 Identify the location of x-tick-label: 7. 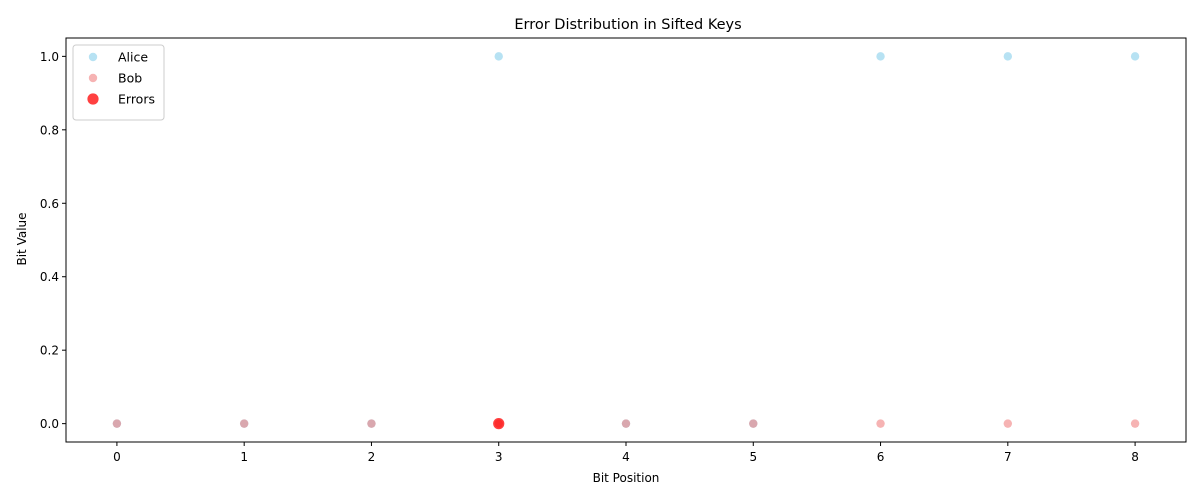
(1008, 457).